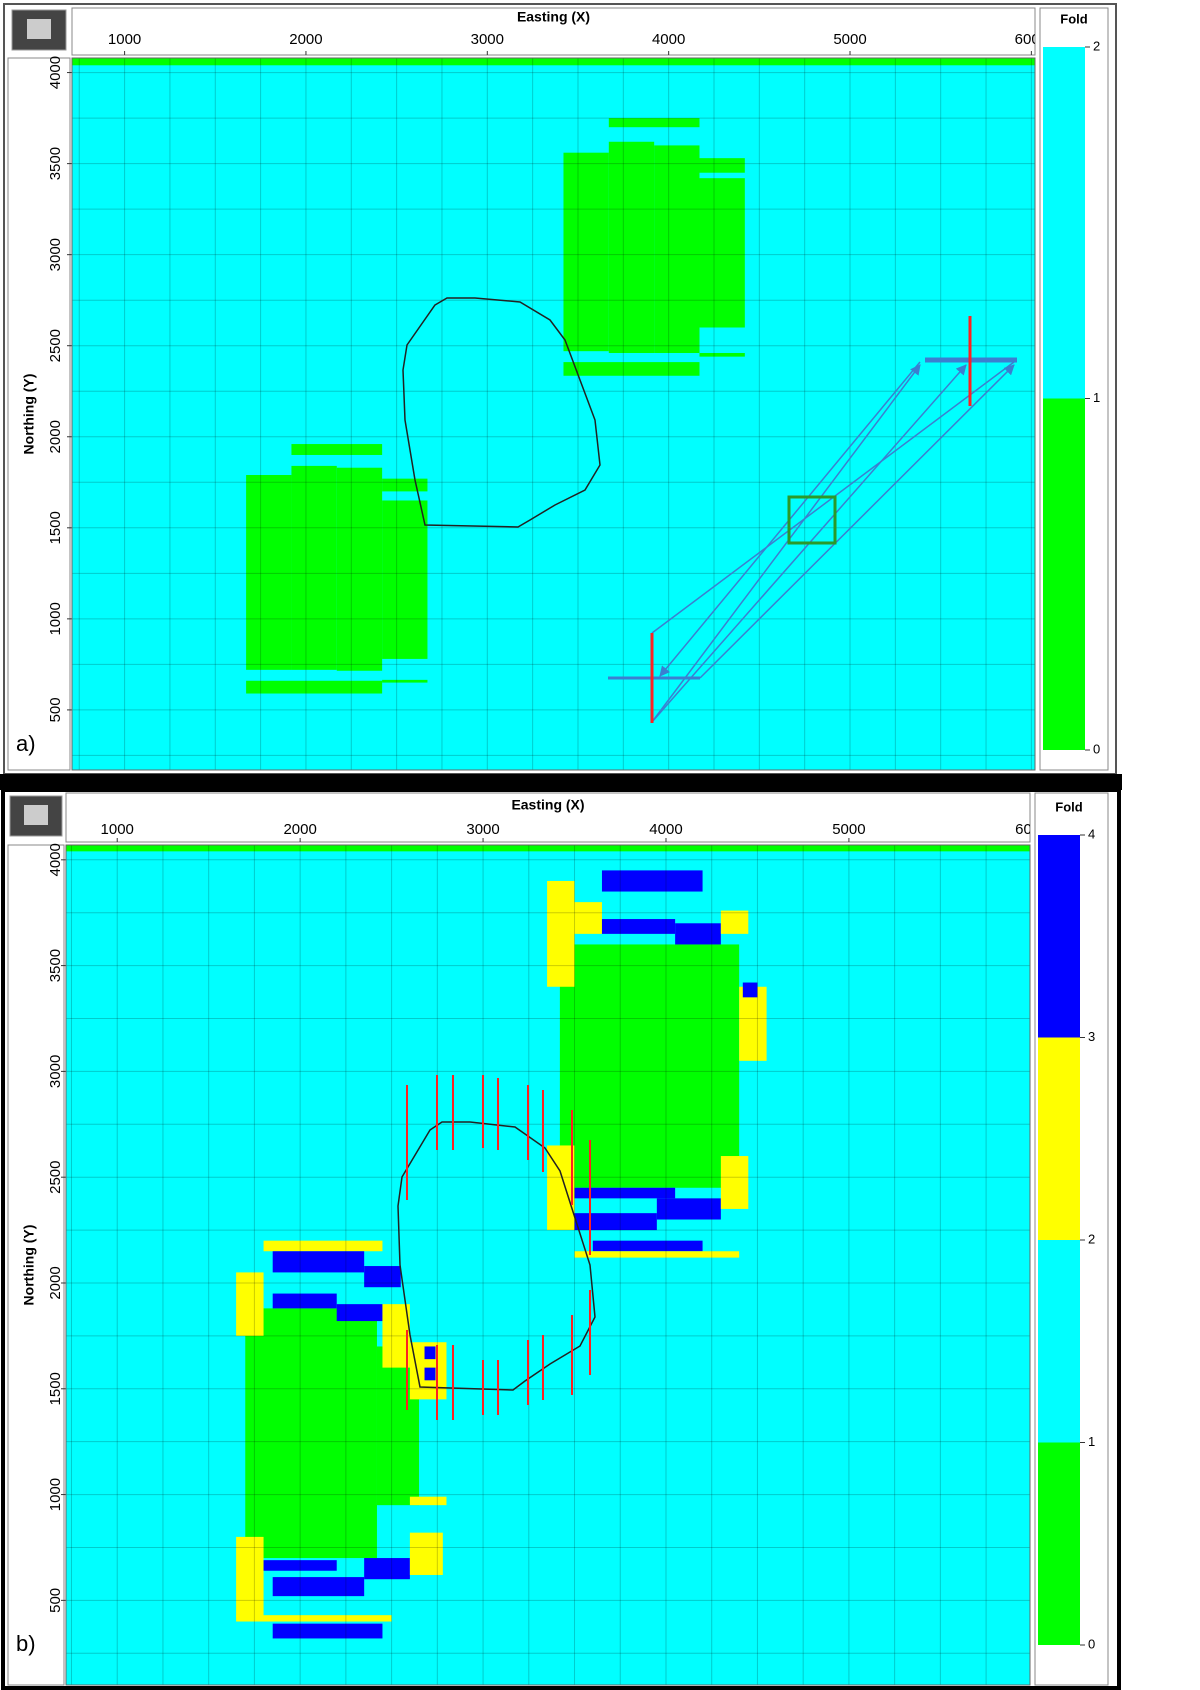 The width and height of the screenshot is (1200, 1690). I want to click on panel-label: a), so click(26, 743).